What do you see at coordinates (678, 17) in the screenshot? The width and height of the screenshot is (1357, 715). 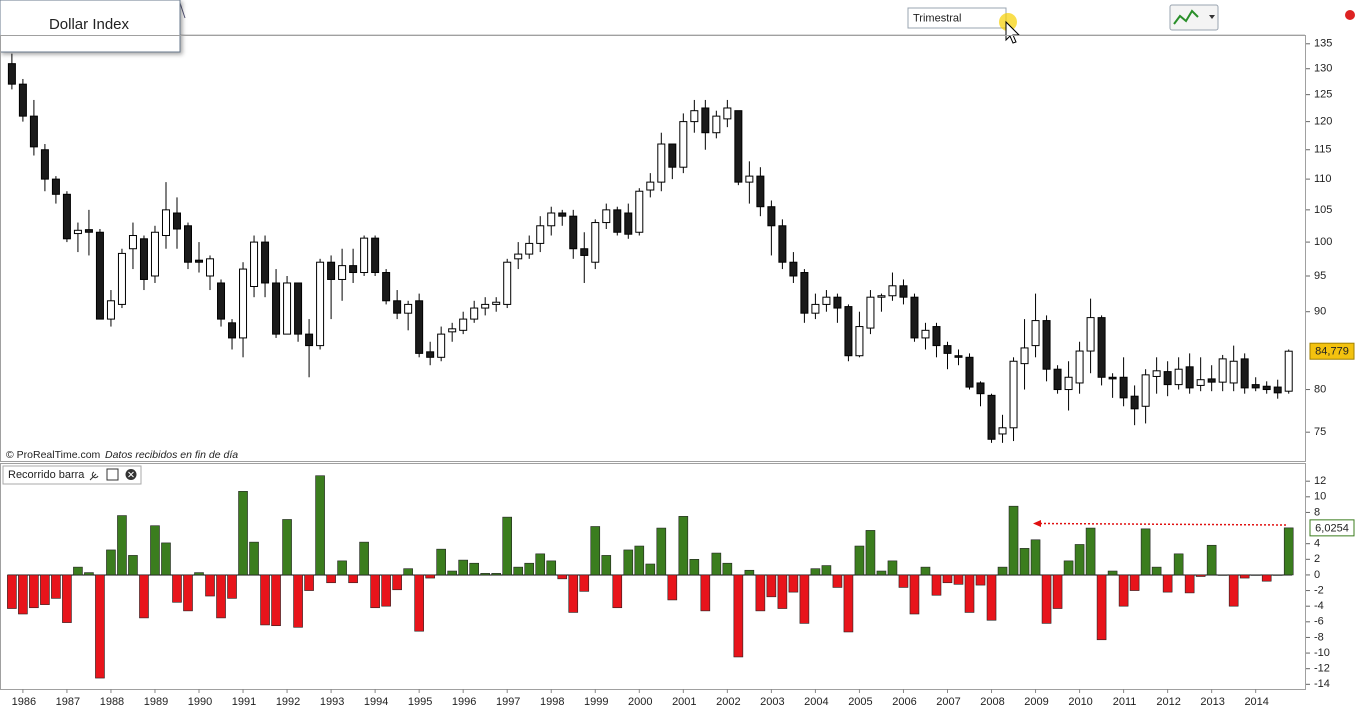 I see `toolbar` at bounding box center [678, 17].